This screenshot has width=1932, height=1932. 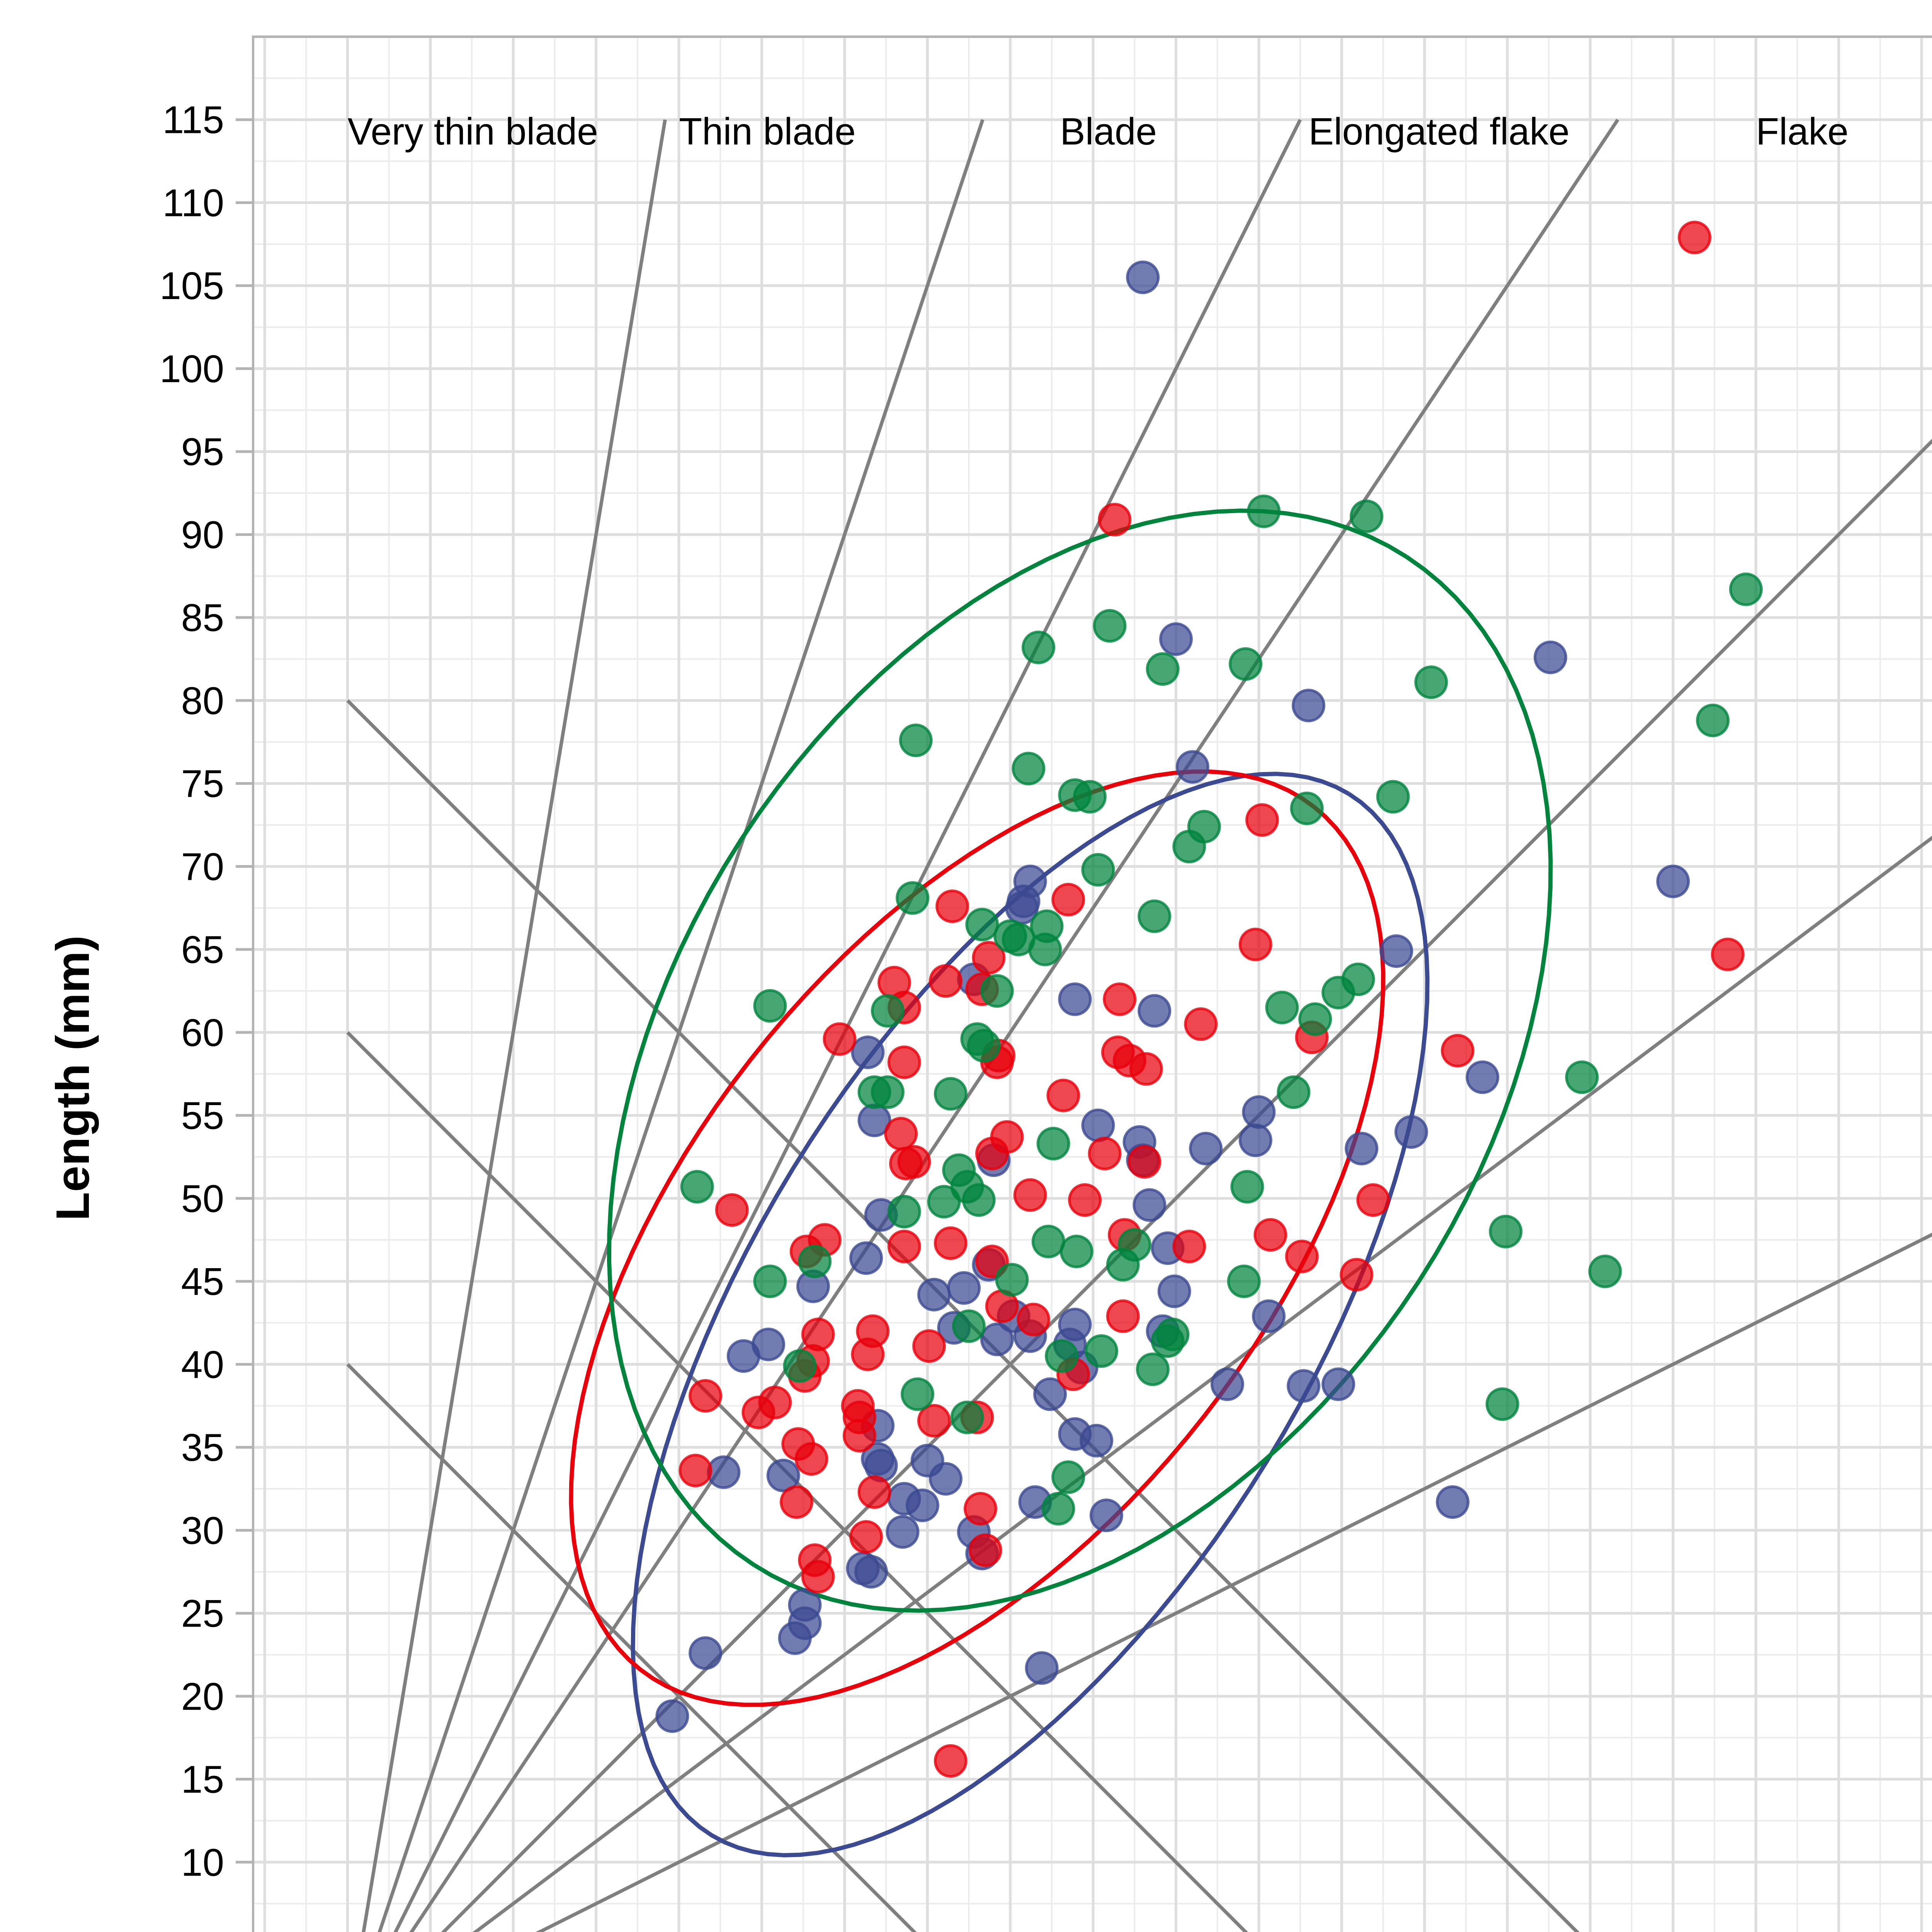 I want to click on region-label: Very thin blade, so click(x=473, y=131).